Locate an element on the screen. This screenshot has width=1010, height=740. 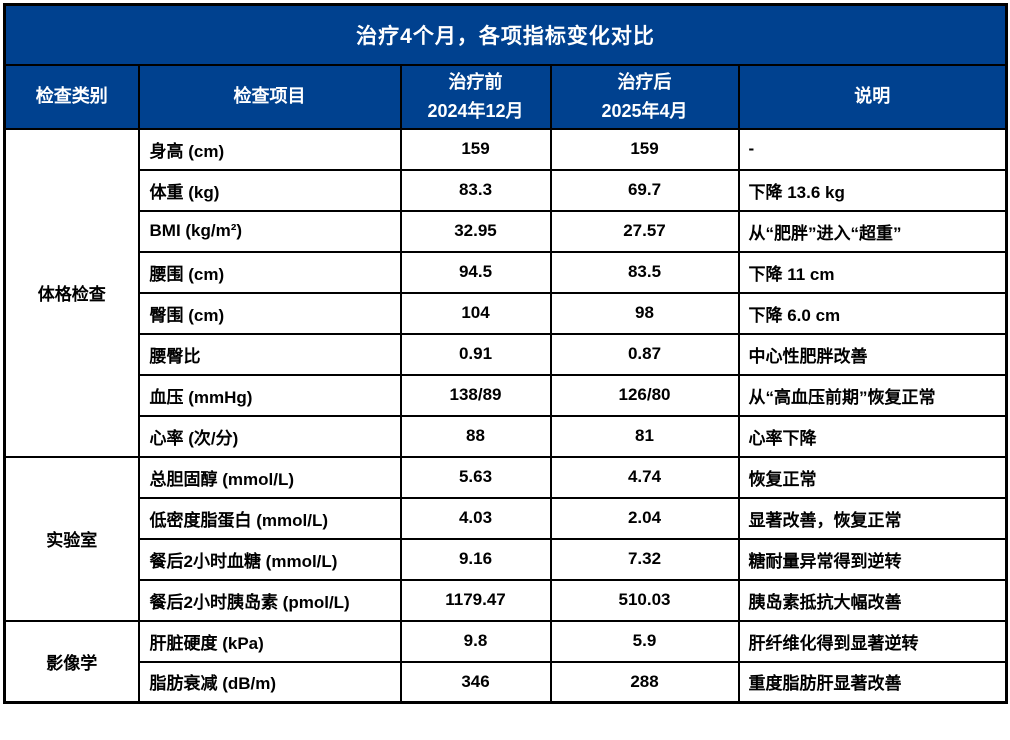
col-header-note: 说明 is located at coordinates (872, 96).